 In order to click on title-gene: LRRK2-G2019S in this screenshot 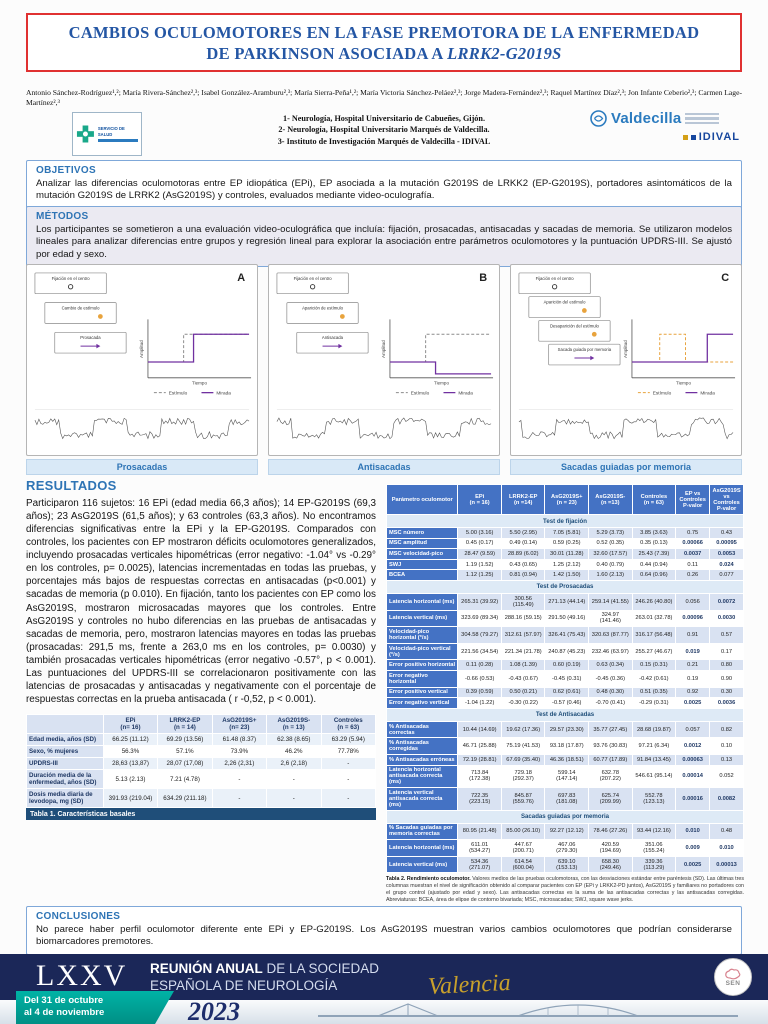, I will do `click(504, 54)`.